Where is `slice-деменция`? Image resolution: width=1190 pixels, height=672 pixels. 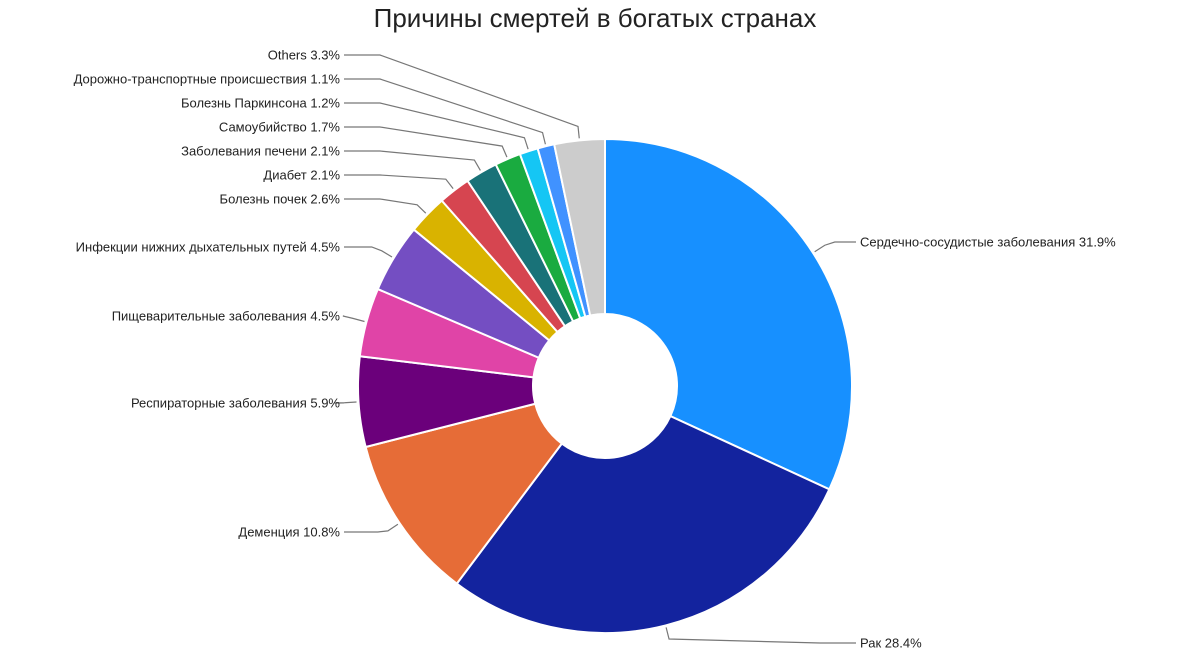
slice-деменция is located at coordinates (464, 494).